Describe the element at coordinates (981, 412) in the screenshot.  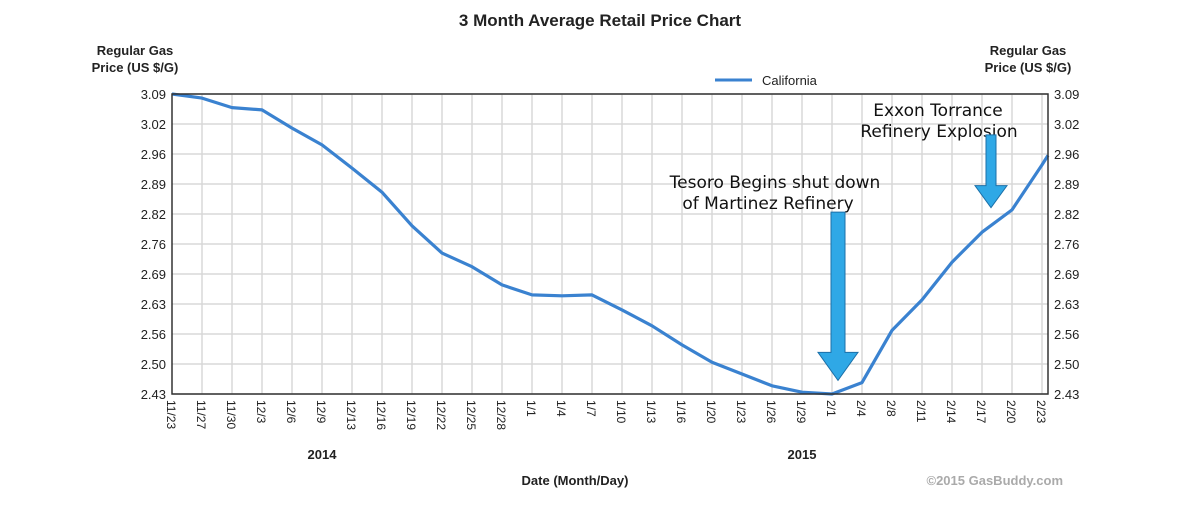
I see `x-tick-label: 2/17` at that location.